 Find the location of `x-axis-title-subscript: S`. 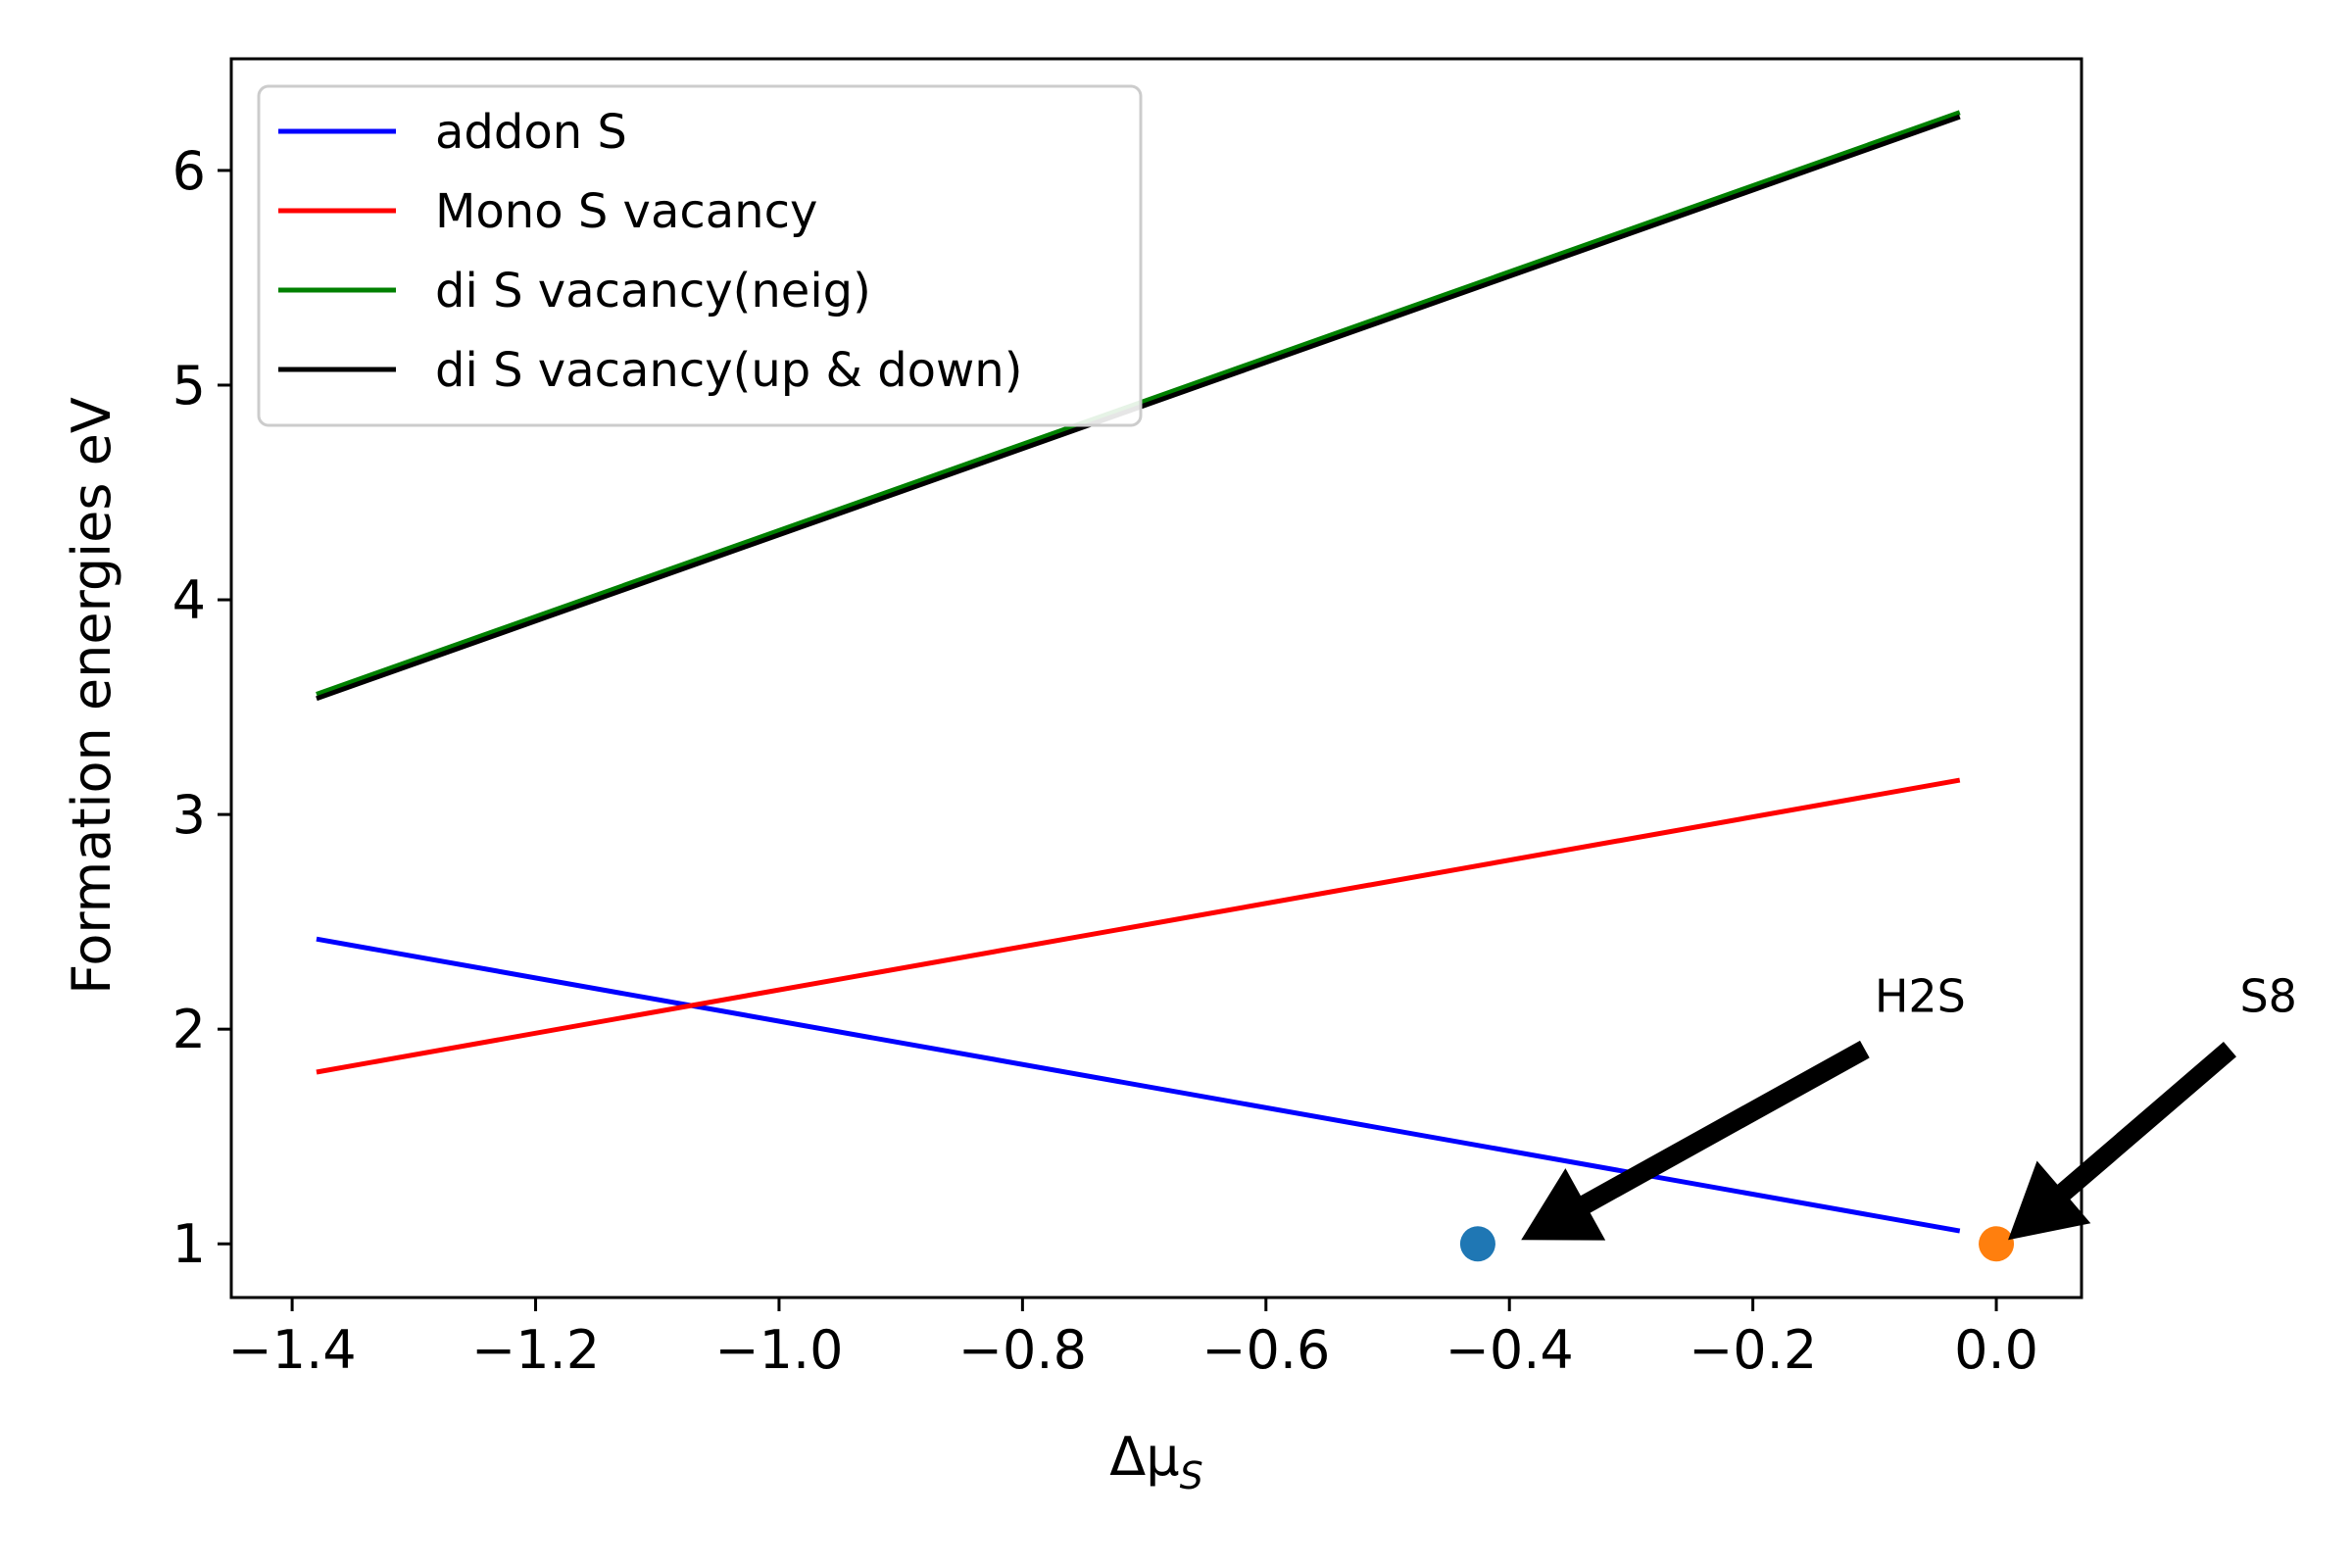

x-axis-title-subscript: S is located at coordinates (1191, 1475).